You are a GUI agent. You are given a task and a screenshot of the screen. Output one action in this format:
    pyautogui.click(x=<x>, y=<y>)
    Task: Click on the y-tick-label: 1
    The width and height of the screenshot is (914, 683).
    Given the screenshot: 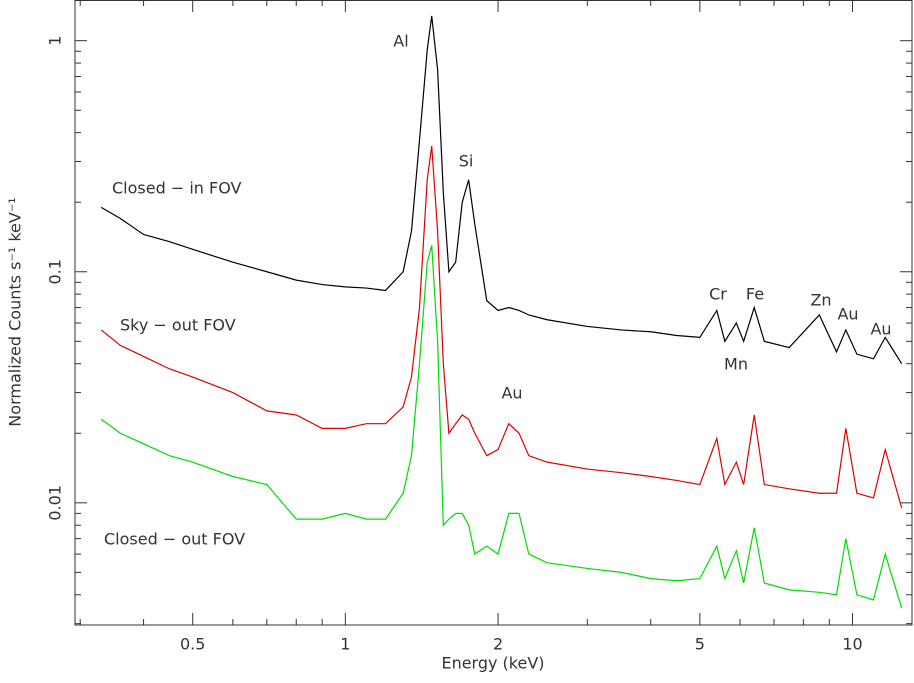 What is the action you would take?
    pyautogui.click(x=55, y=41)
    